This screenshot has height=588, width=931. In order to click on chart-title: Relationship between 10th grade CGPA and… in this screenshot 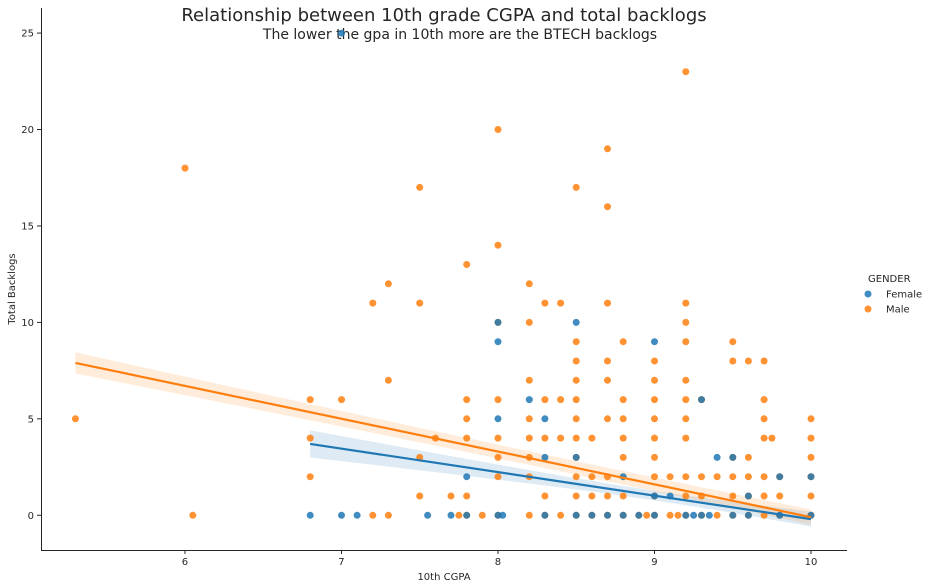, I will do `click(443, 15)`.